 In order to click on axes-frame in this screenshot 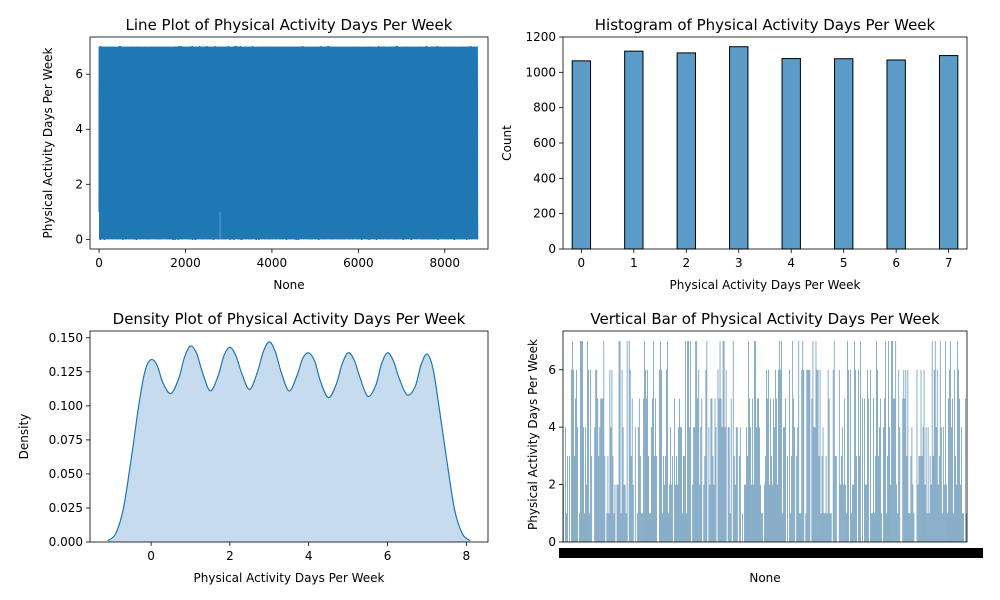, I will do `click(765, 143)`.